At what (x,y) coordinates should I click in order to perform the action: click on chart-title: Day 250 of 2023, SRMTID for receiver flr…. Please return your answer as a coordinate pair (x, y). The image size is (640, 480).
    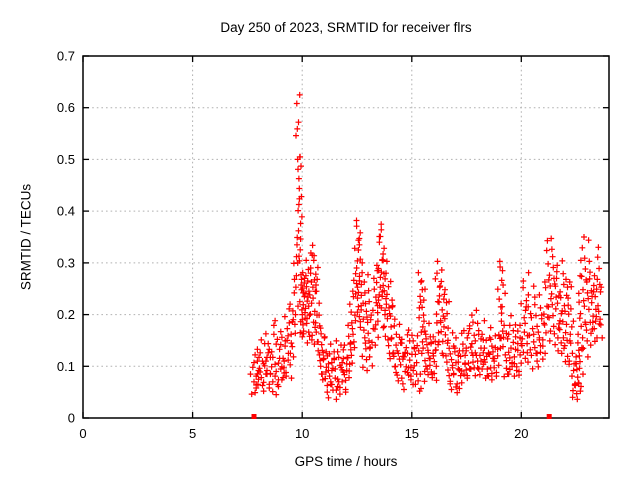
    Looking at the image, I should click on (346, 27).